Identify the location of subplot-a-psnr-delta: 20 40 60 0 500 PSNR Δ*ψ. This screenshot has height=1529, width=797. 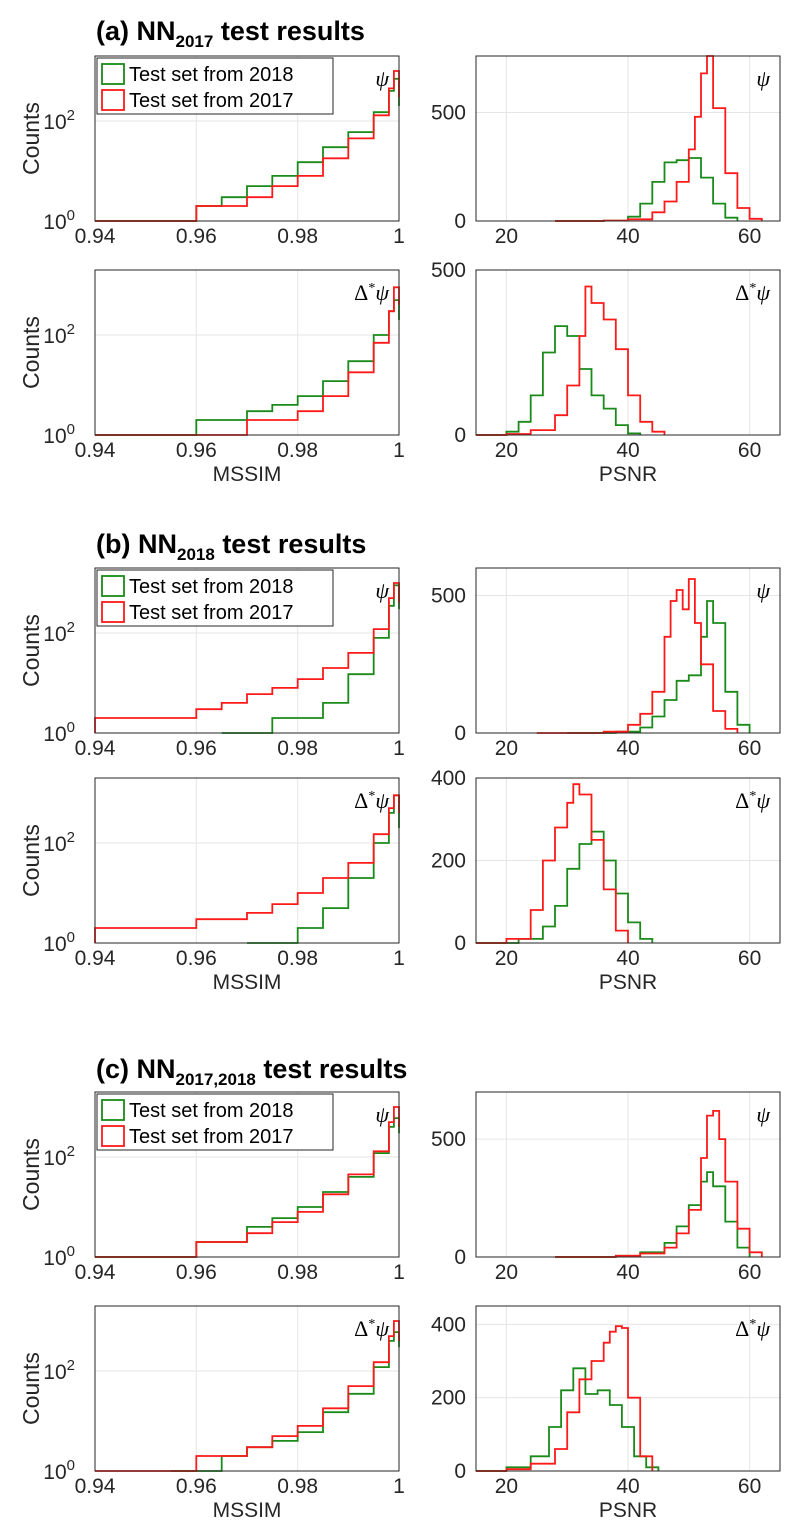
(606, 372).